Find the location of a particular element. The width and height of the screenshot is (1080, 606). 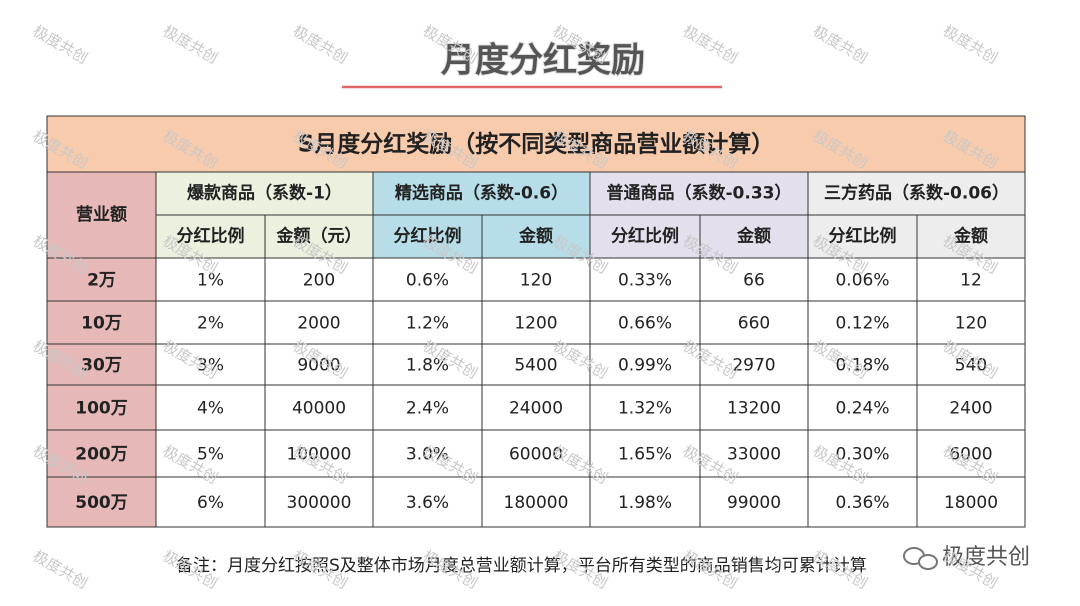

table-cell: 33000 is located at coordinates (754, 455).